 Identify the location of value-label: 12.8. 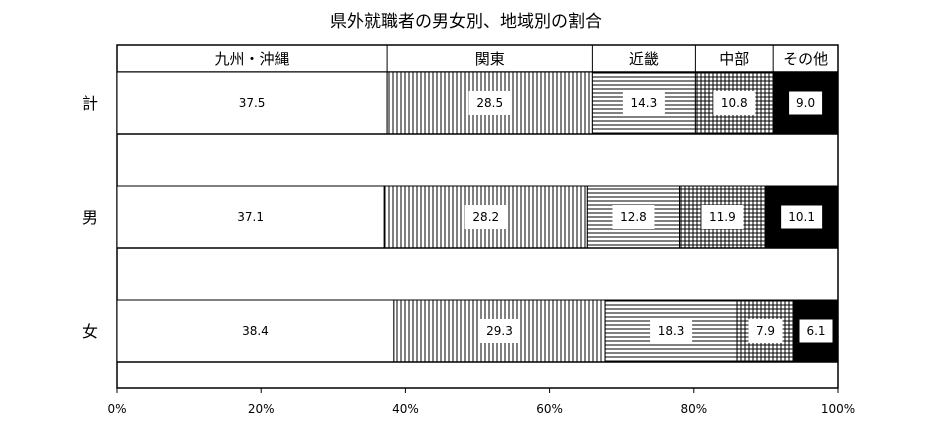
(633, 217).